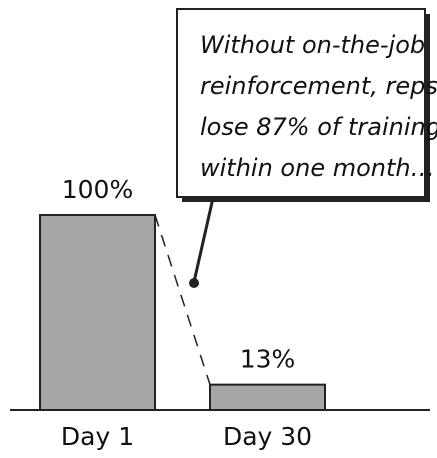 The width and height of the screenshot is (437, 458). What do you see at coordinates (312, 45) in the screenshot?
I see `annotation-line: Without on-the-job` at bounding box center [312, 45].